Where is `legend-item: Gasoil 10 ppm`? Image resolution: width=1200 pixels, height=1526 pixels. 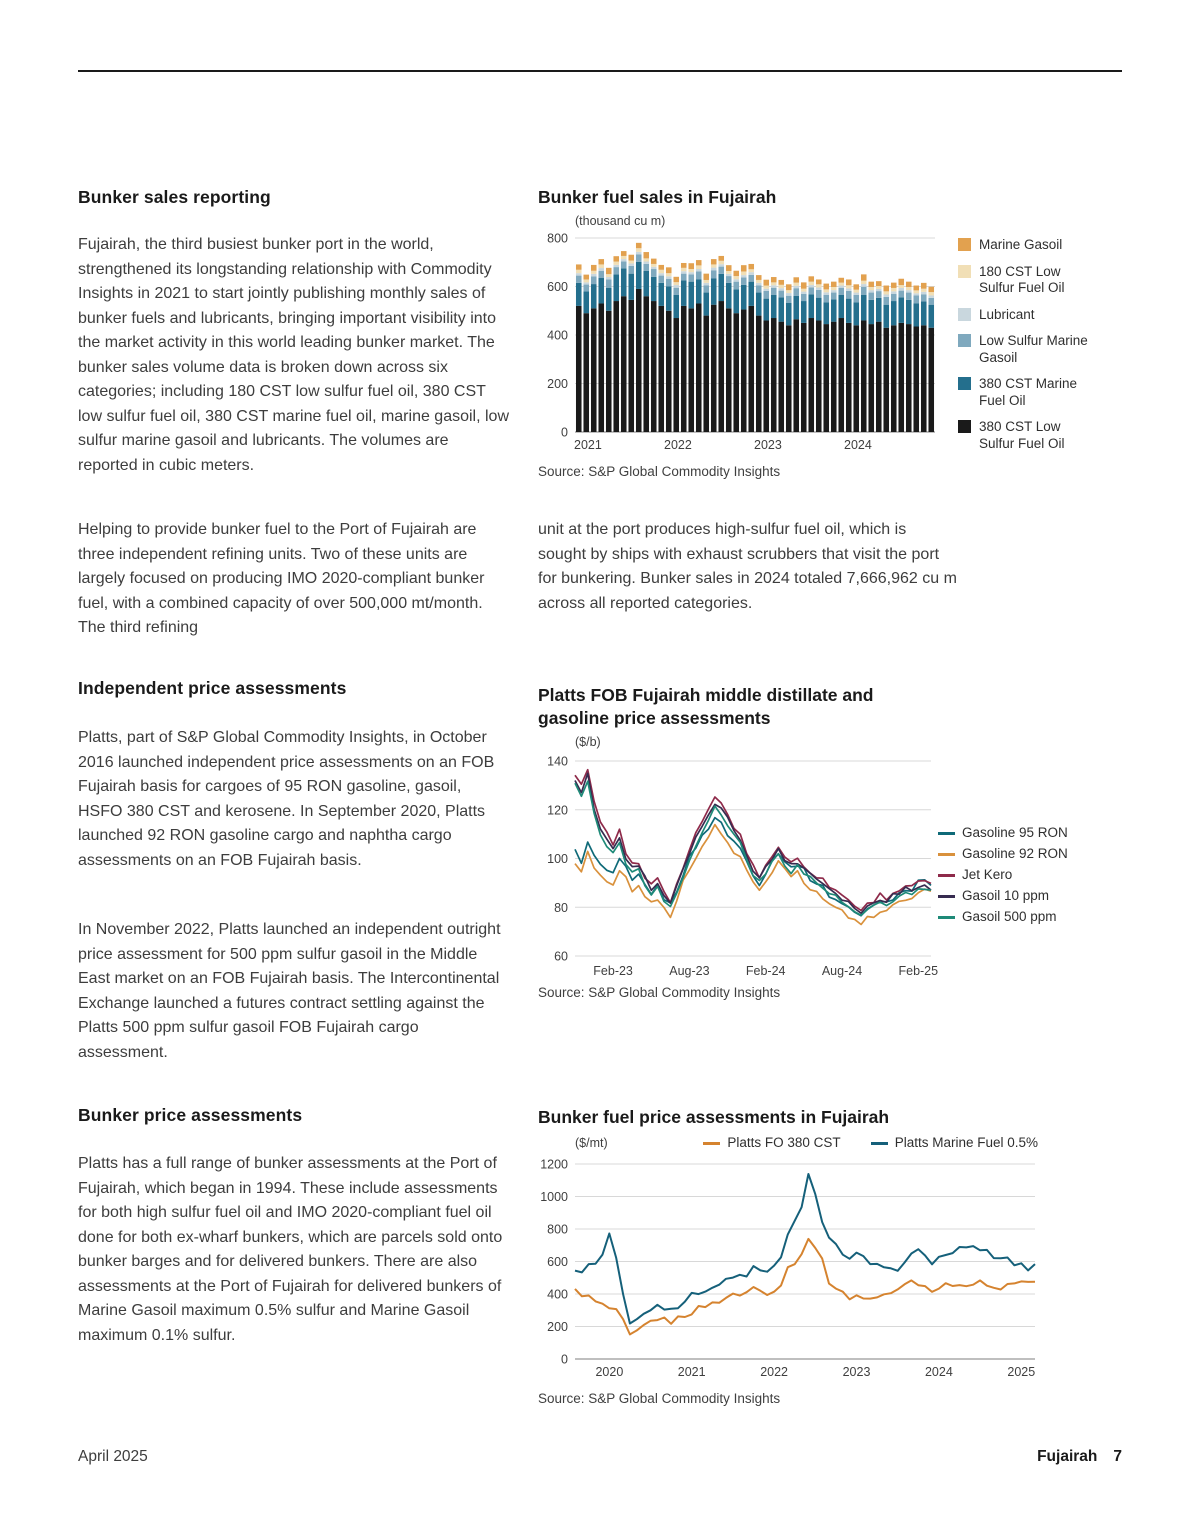
legend-item: Gasoil 10 ppm is located at coordinates (1031, 896).